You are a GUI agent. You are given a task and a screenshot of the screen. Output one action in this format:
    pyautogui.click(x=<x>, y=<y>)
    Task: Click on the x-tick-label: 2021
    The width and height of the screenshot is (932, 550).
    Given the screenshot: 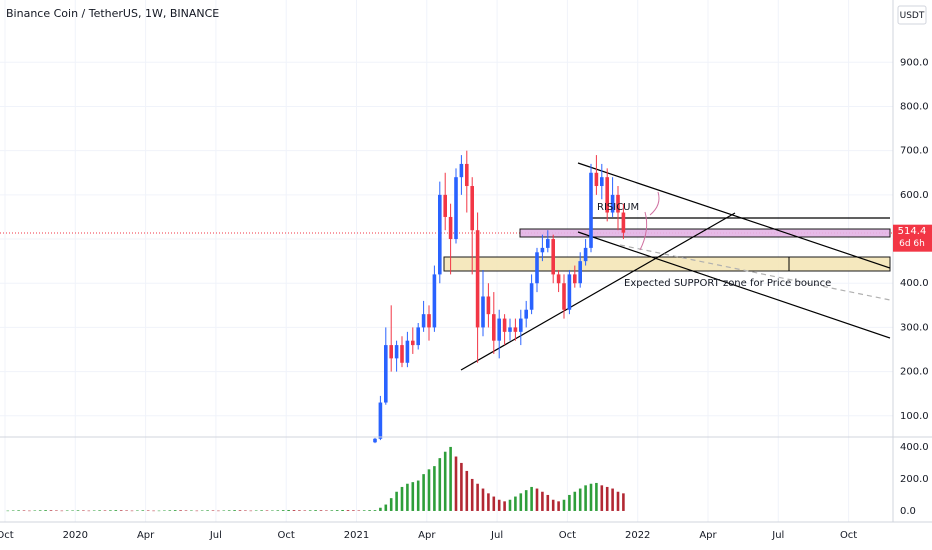 What is the action you would take?
    pyautogui.click(x=356, y=535)
    